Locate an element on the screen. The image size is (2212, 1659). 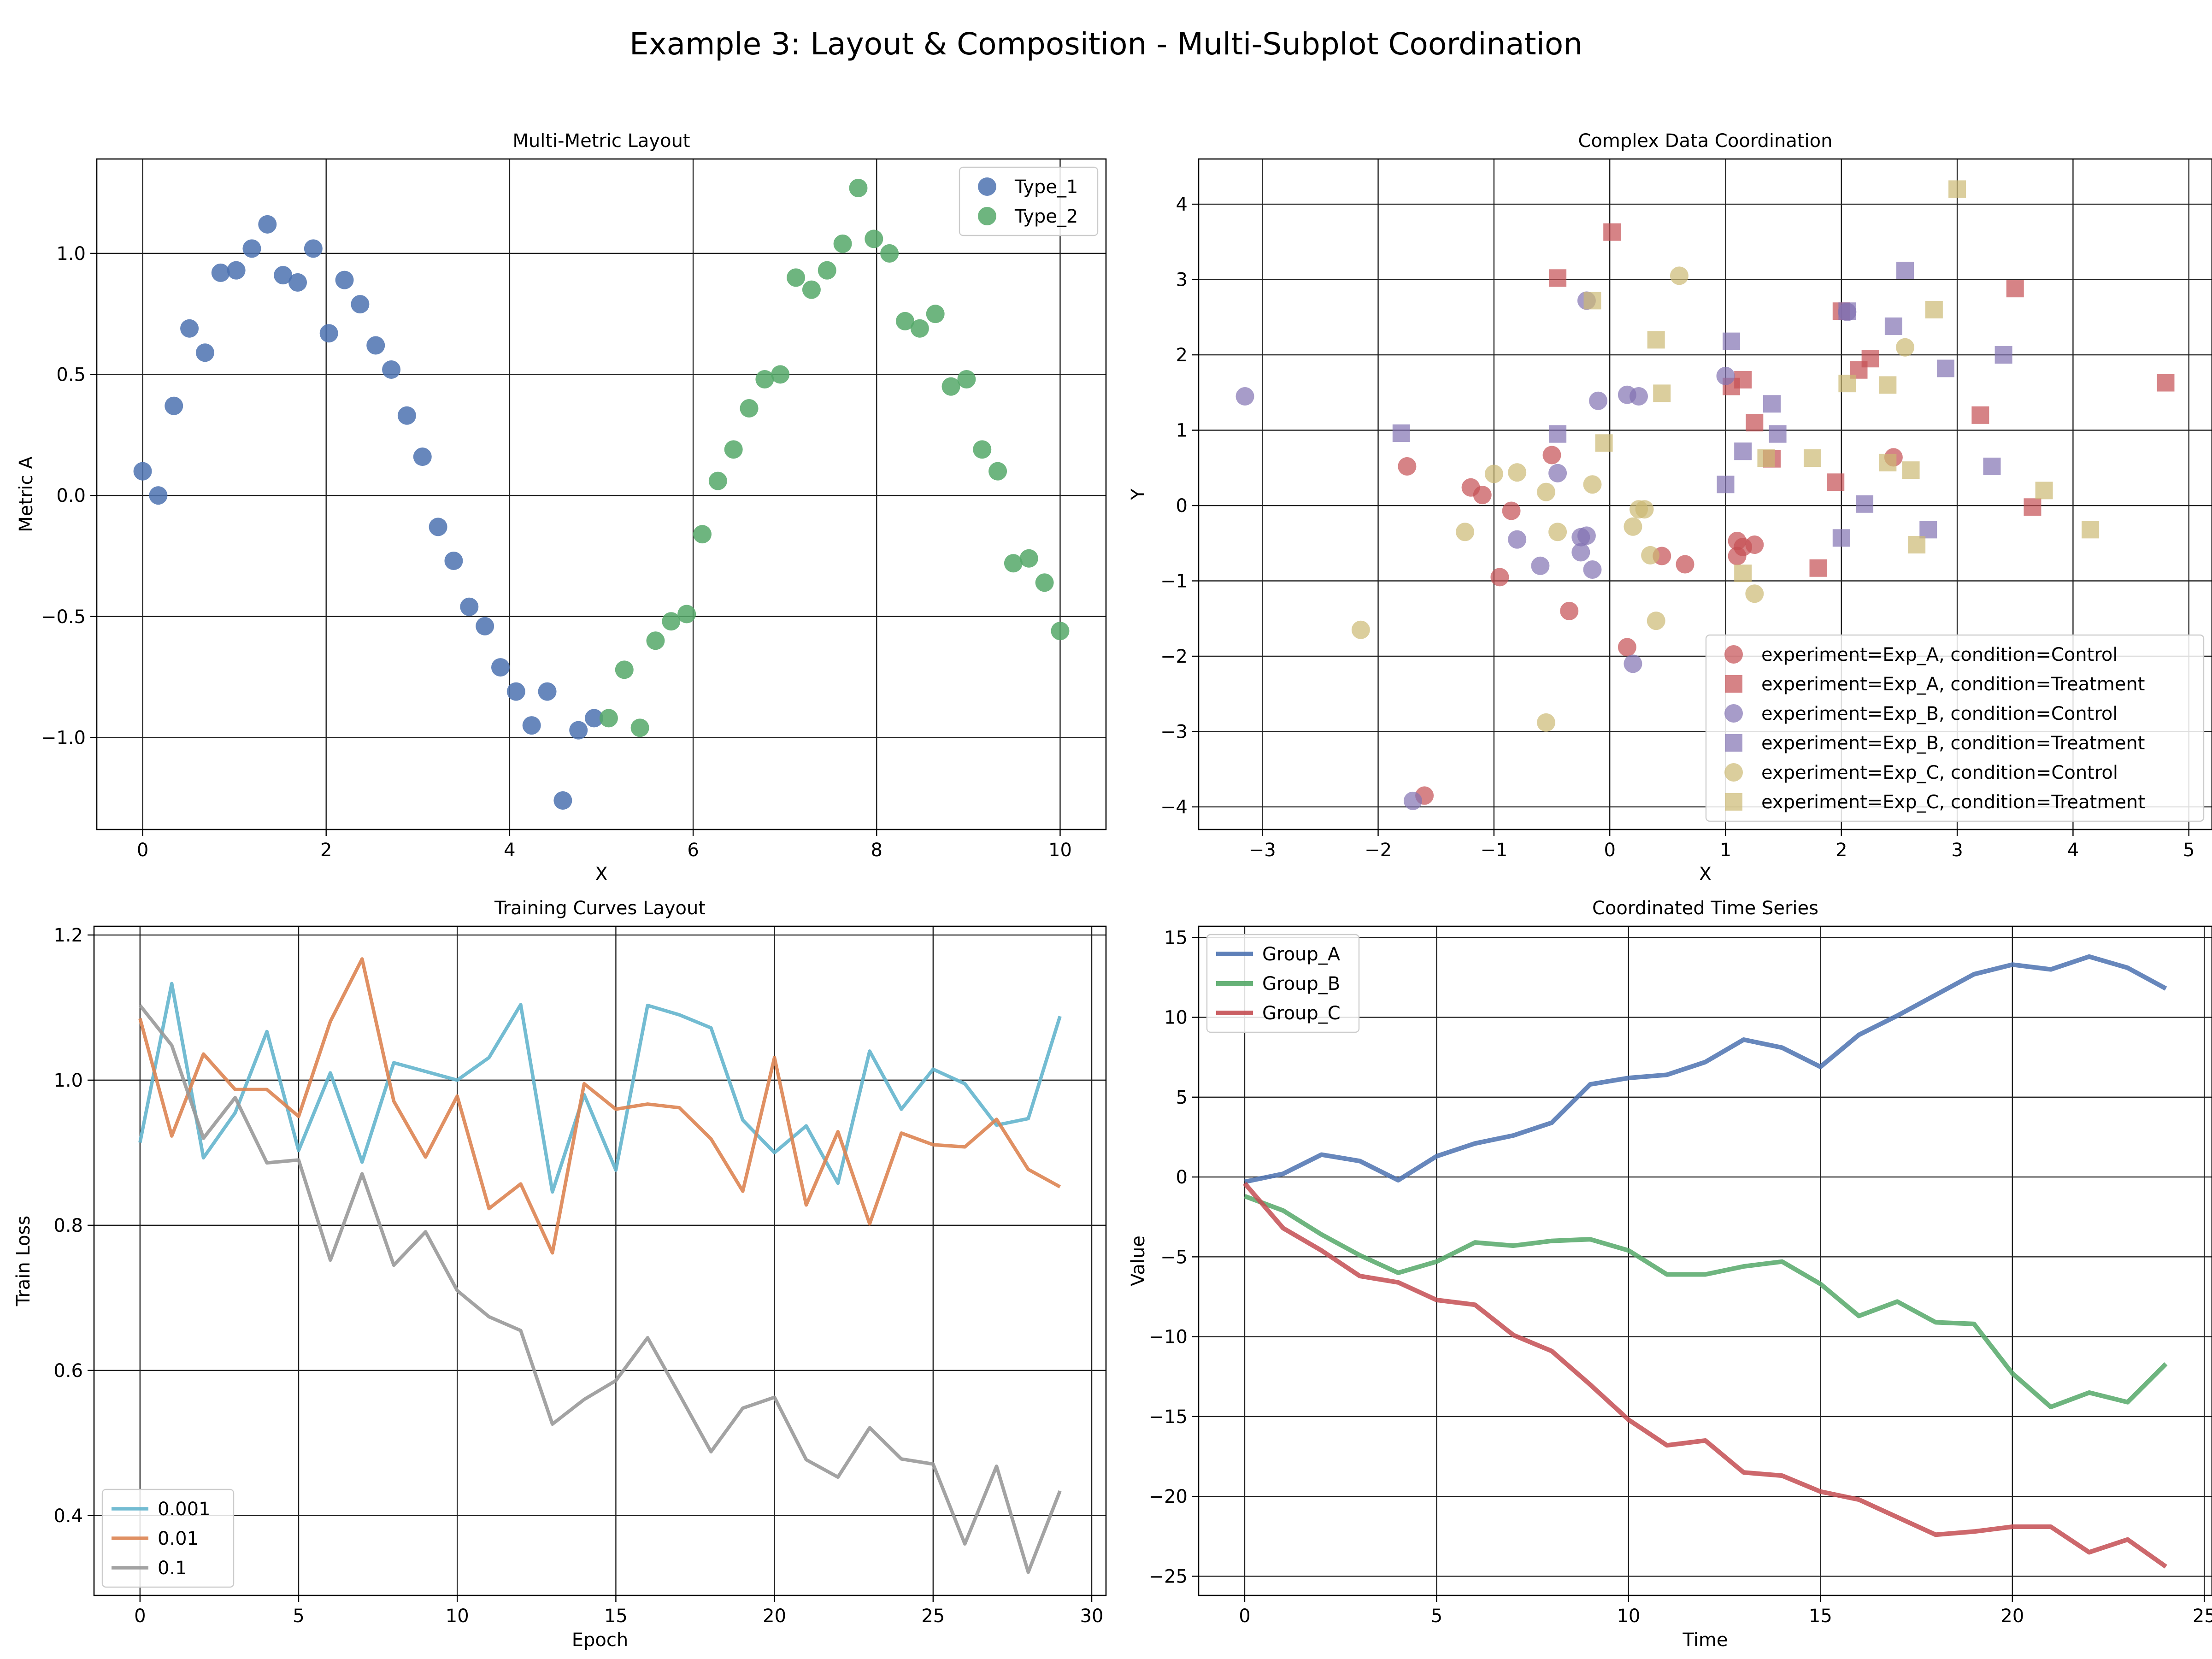
y-tick-label: −1.0 is located at coordinates (63, 737).